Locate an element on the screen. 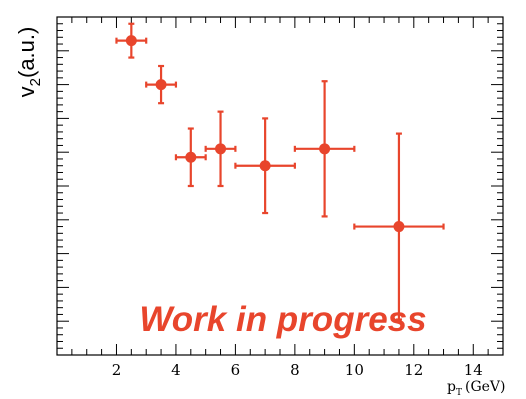 Image resolution: width=526 pixels, height=399 pixels. annotation-work-in-progress: Work in progress is located at coordinates (282, 319).